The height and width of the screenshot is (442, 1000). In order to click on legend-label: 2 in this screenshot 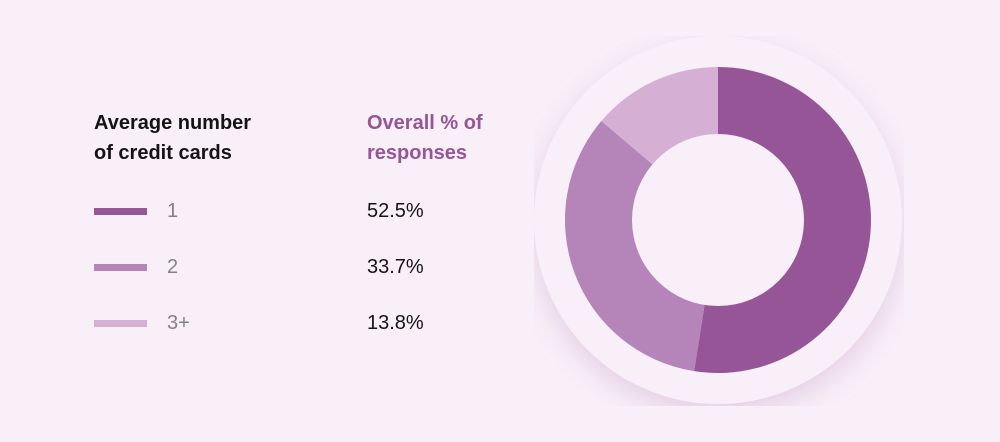, I will do `click(173, 267)`.